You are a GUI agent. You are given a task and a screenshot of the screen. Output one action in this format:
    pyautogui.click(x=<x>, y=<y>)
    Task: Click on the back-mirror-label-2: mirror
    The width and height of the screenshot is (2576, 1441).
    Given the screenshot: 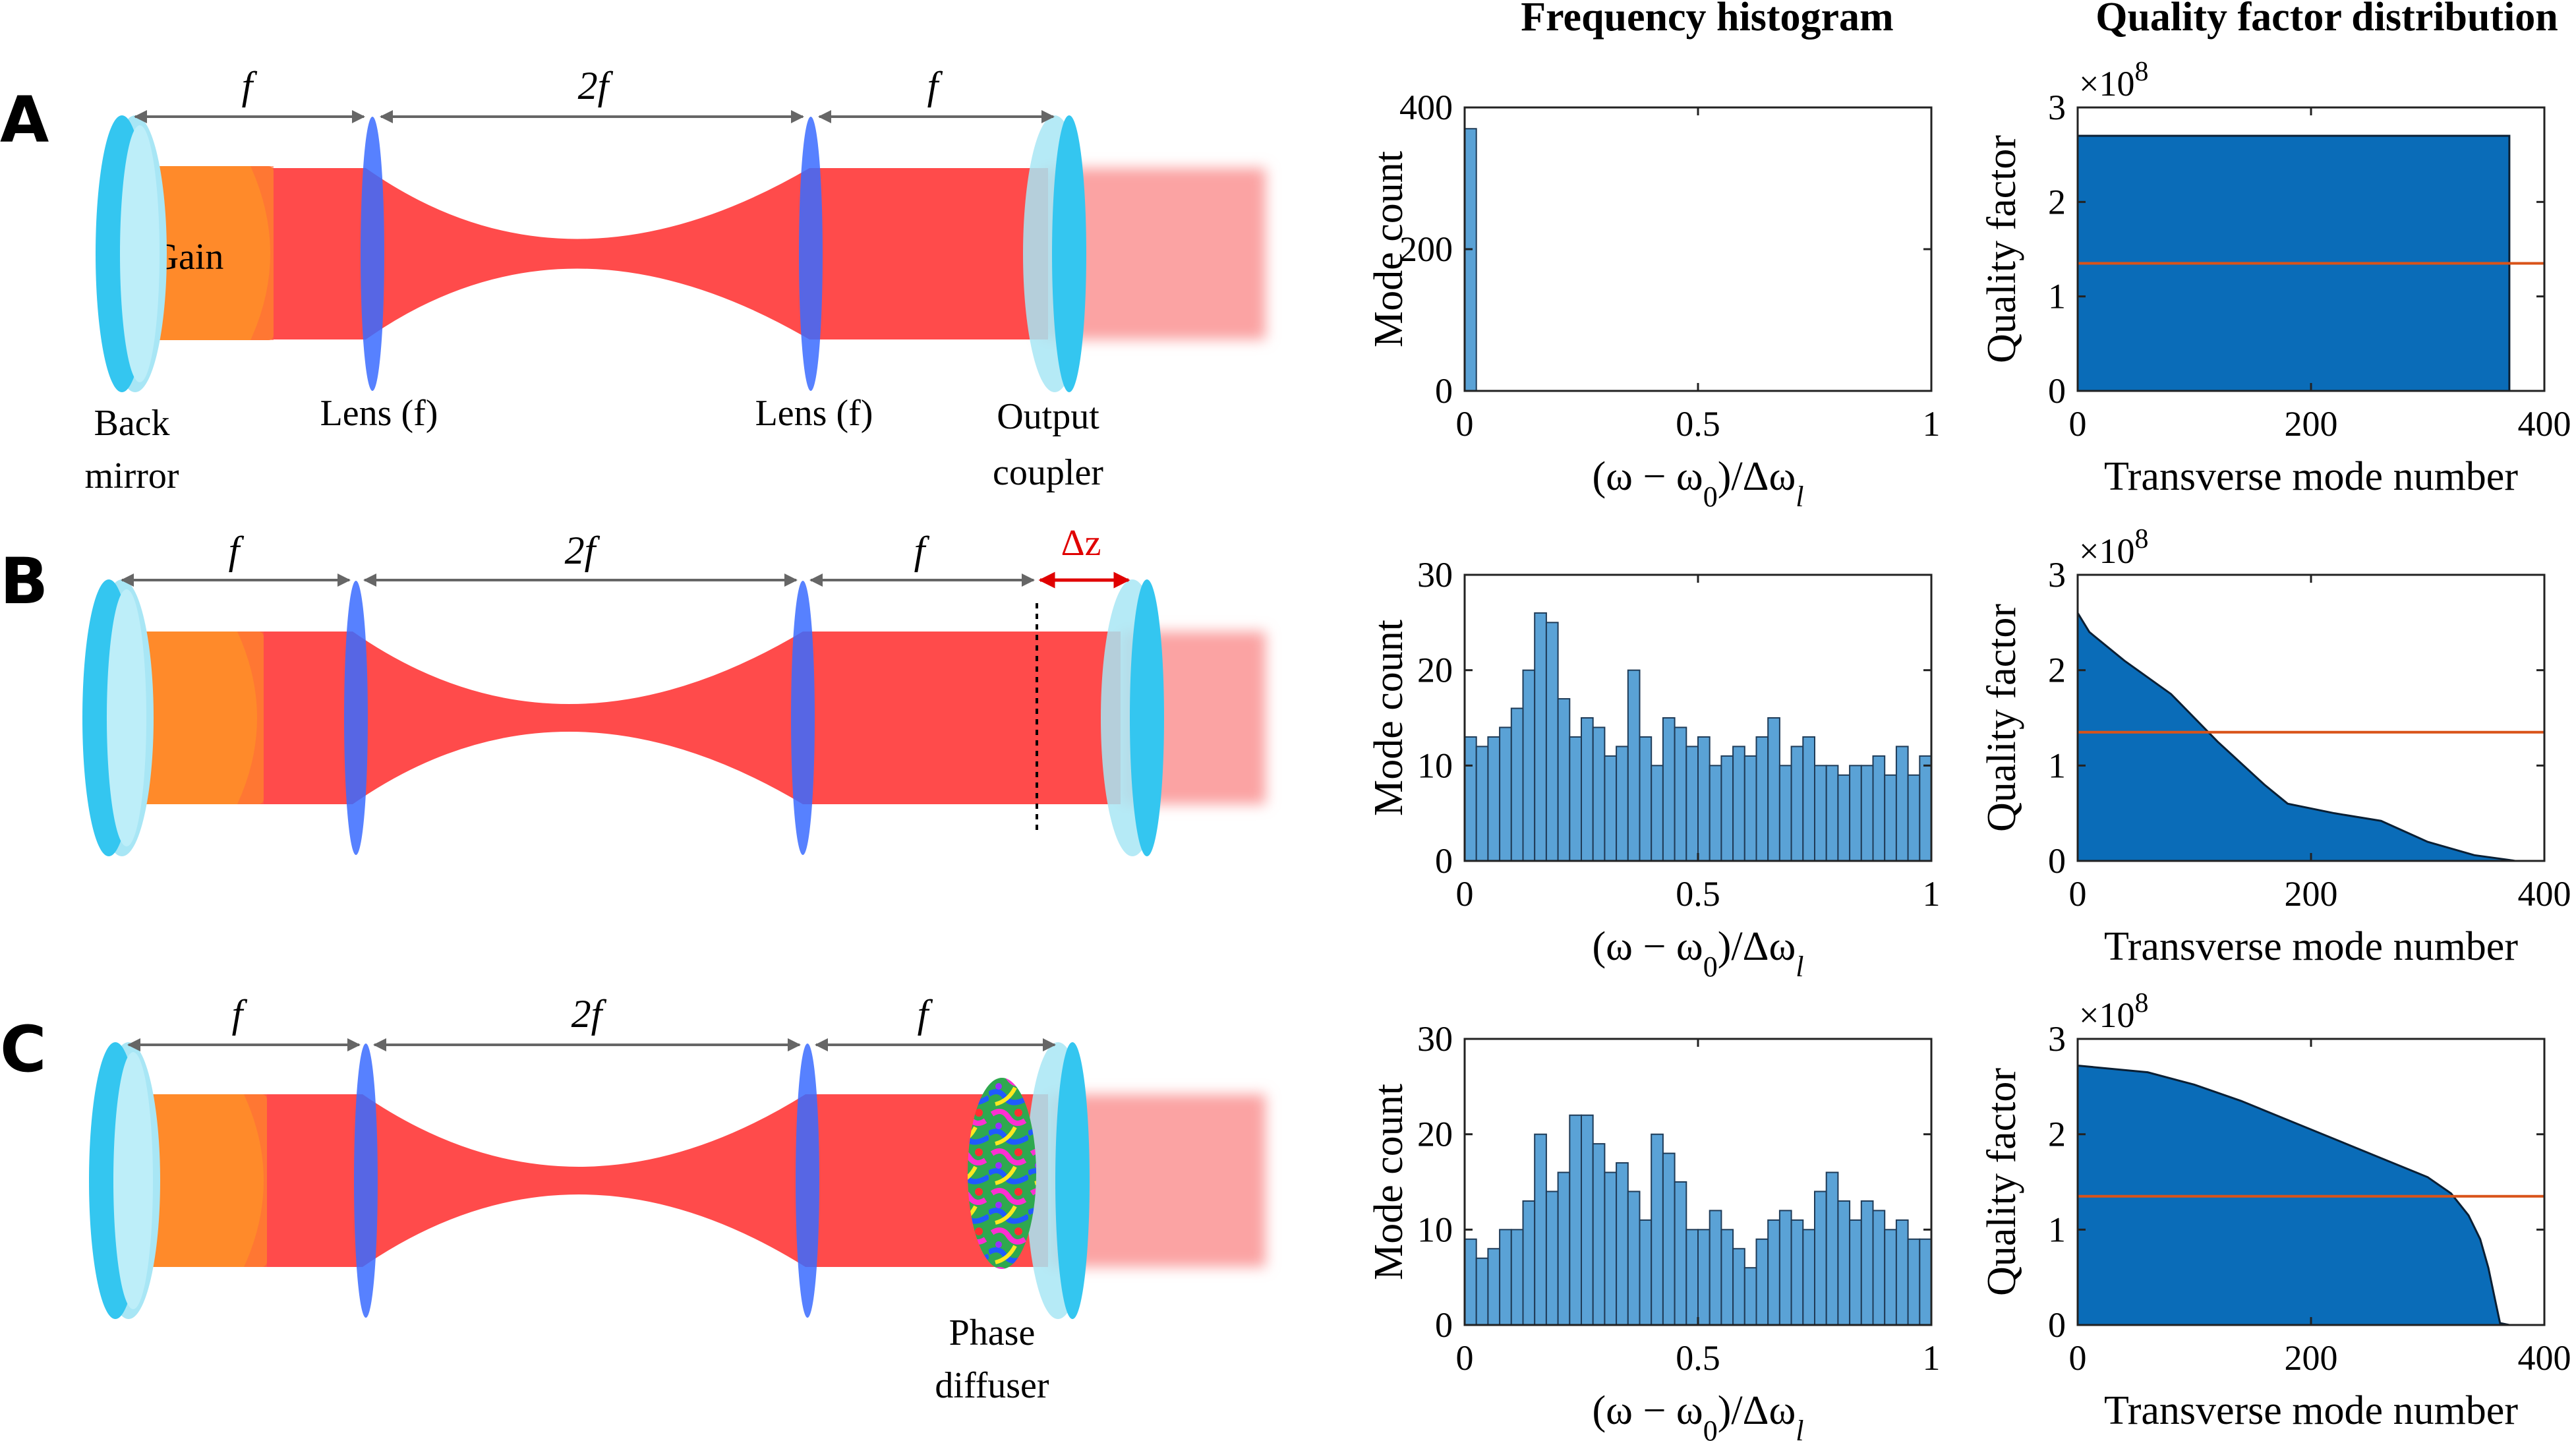 What is the action you would take?
    pyautogui.click(x=131, y=476)
    